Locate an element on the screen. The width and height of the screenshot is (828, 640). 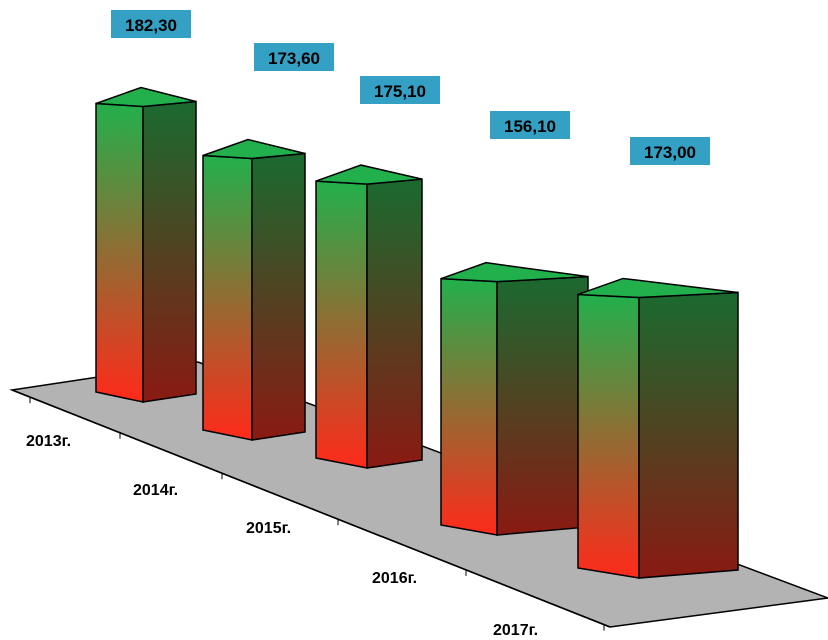
category-label: 2015г. is located at coordinates (268, 528).